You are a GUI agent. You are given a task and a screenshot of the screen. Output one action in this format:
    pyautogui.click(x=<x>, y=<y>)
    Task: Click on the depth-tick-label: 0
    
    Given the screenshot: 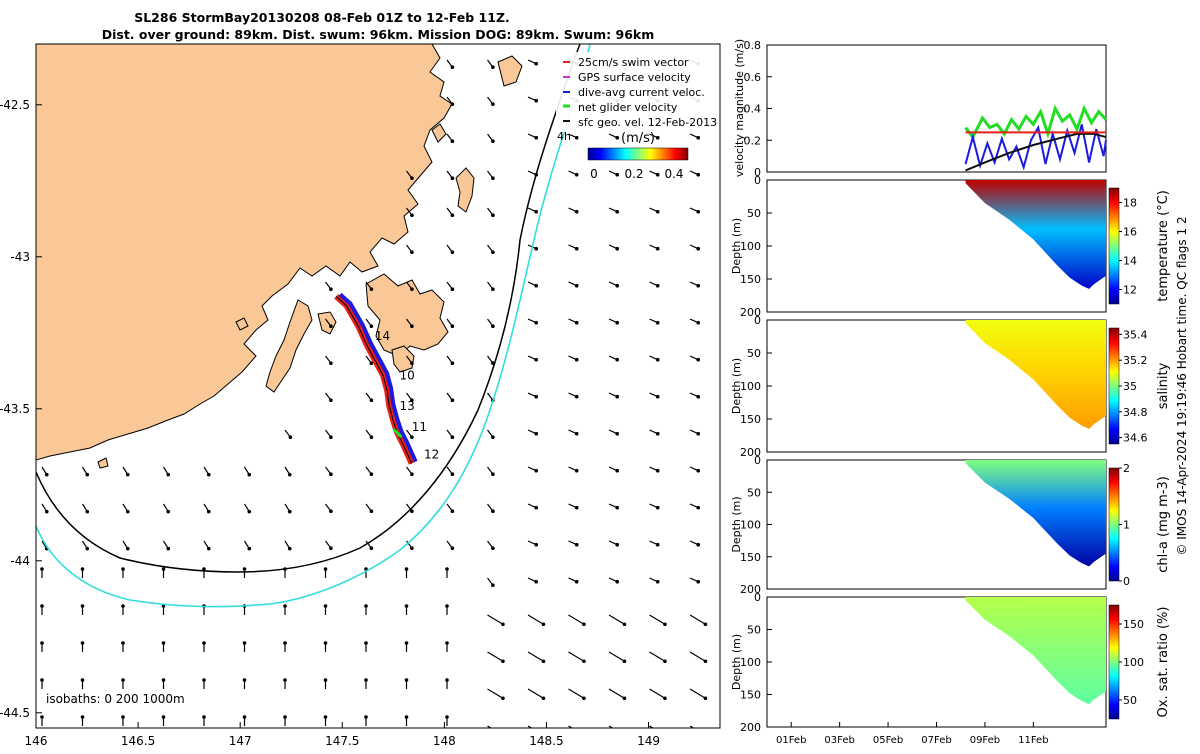 What is the action you would take?
    pyautogui.click(x=757, y=460)
    